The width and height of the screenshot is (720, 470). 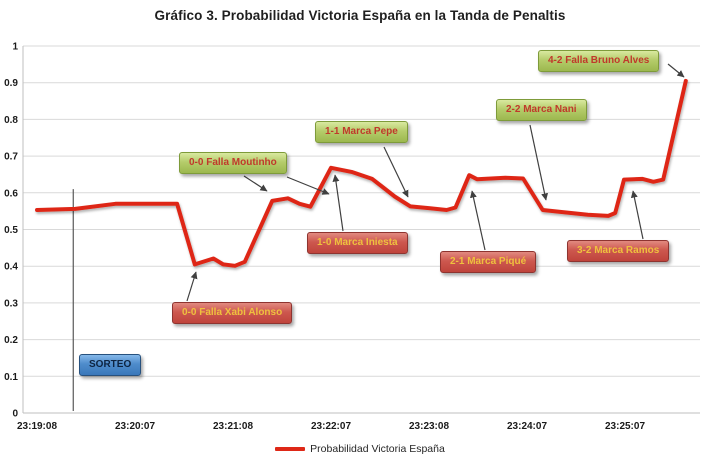 What do you see at coordinates (357, 243) in the screenshot?
I see `annotation-box-marca-iniesta: 1-0 Marca Iniesta` at bounding box center [357, 243].